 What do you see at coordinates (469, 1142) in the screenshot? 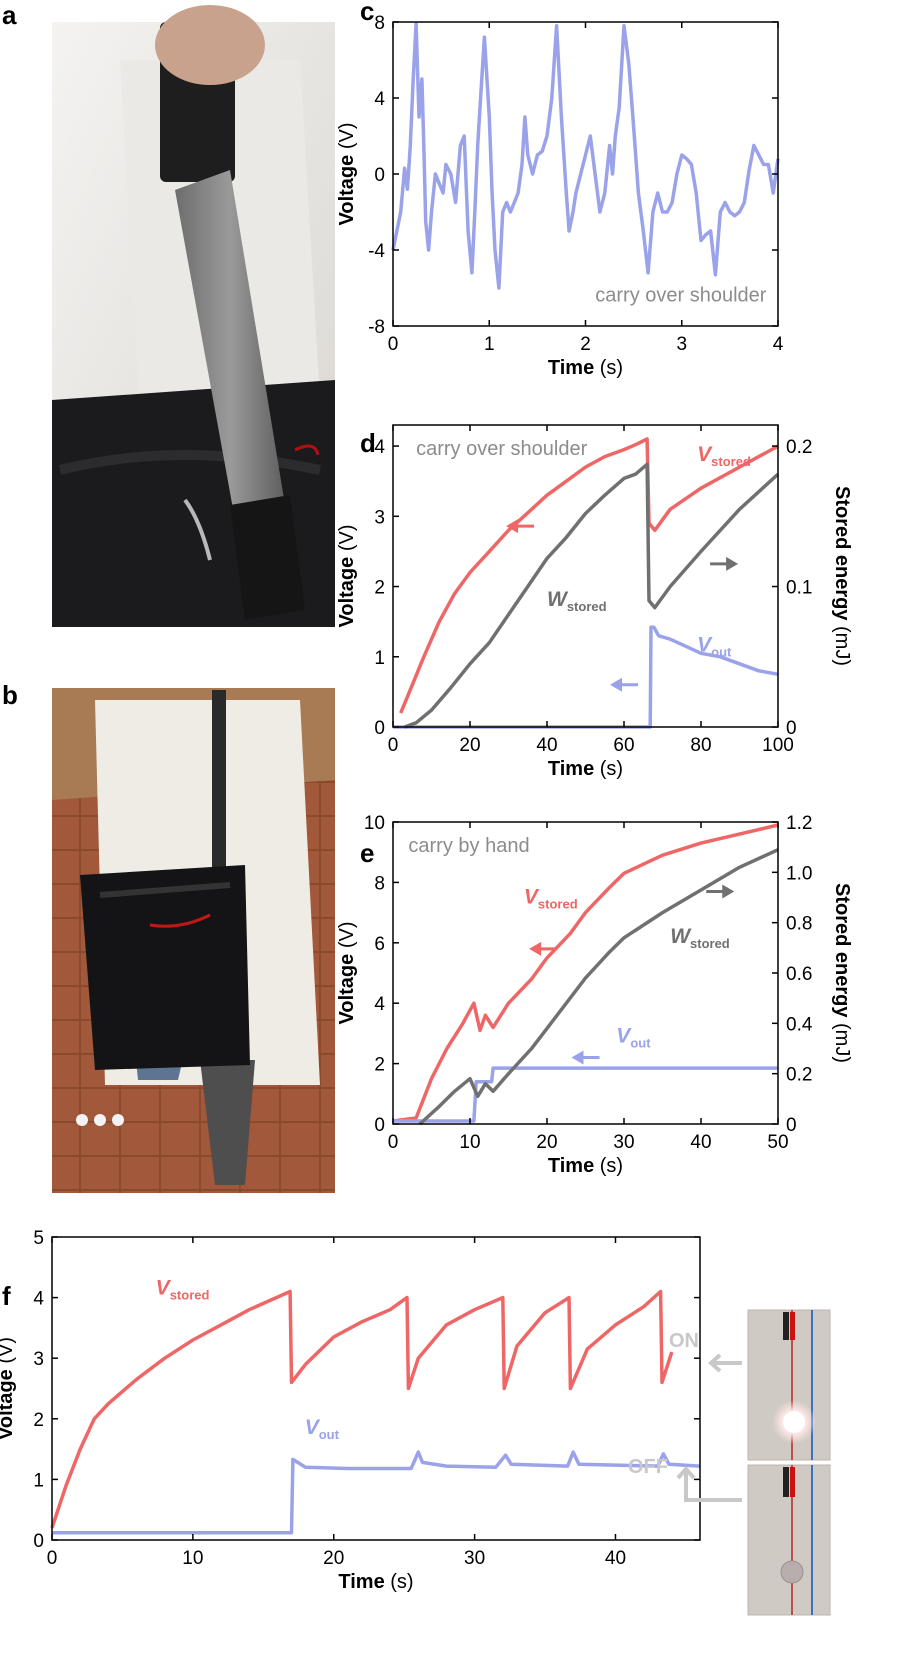
I see `x-tick-label: 10` at bounding box center [469, 1142].